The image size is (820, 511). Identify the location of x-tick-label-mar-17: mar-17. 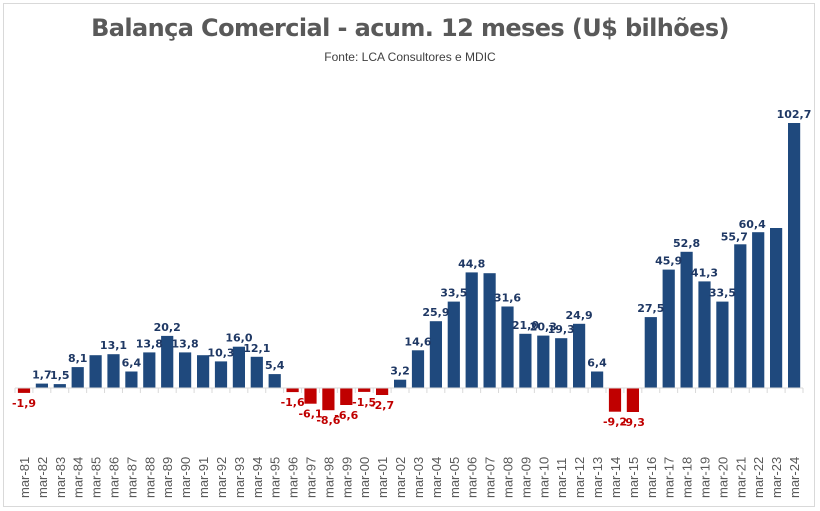
(669, 477).